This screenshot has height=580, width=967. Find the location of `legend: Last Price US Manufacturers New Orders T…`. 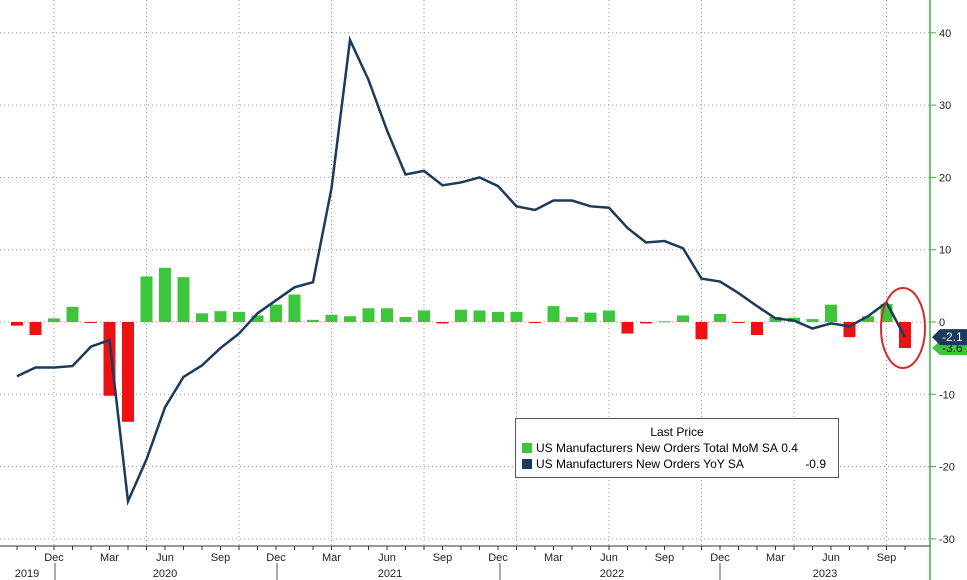

legend: Last Price US Manufacturers New Orders T… is located at coordinates (677, 448).